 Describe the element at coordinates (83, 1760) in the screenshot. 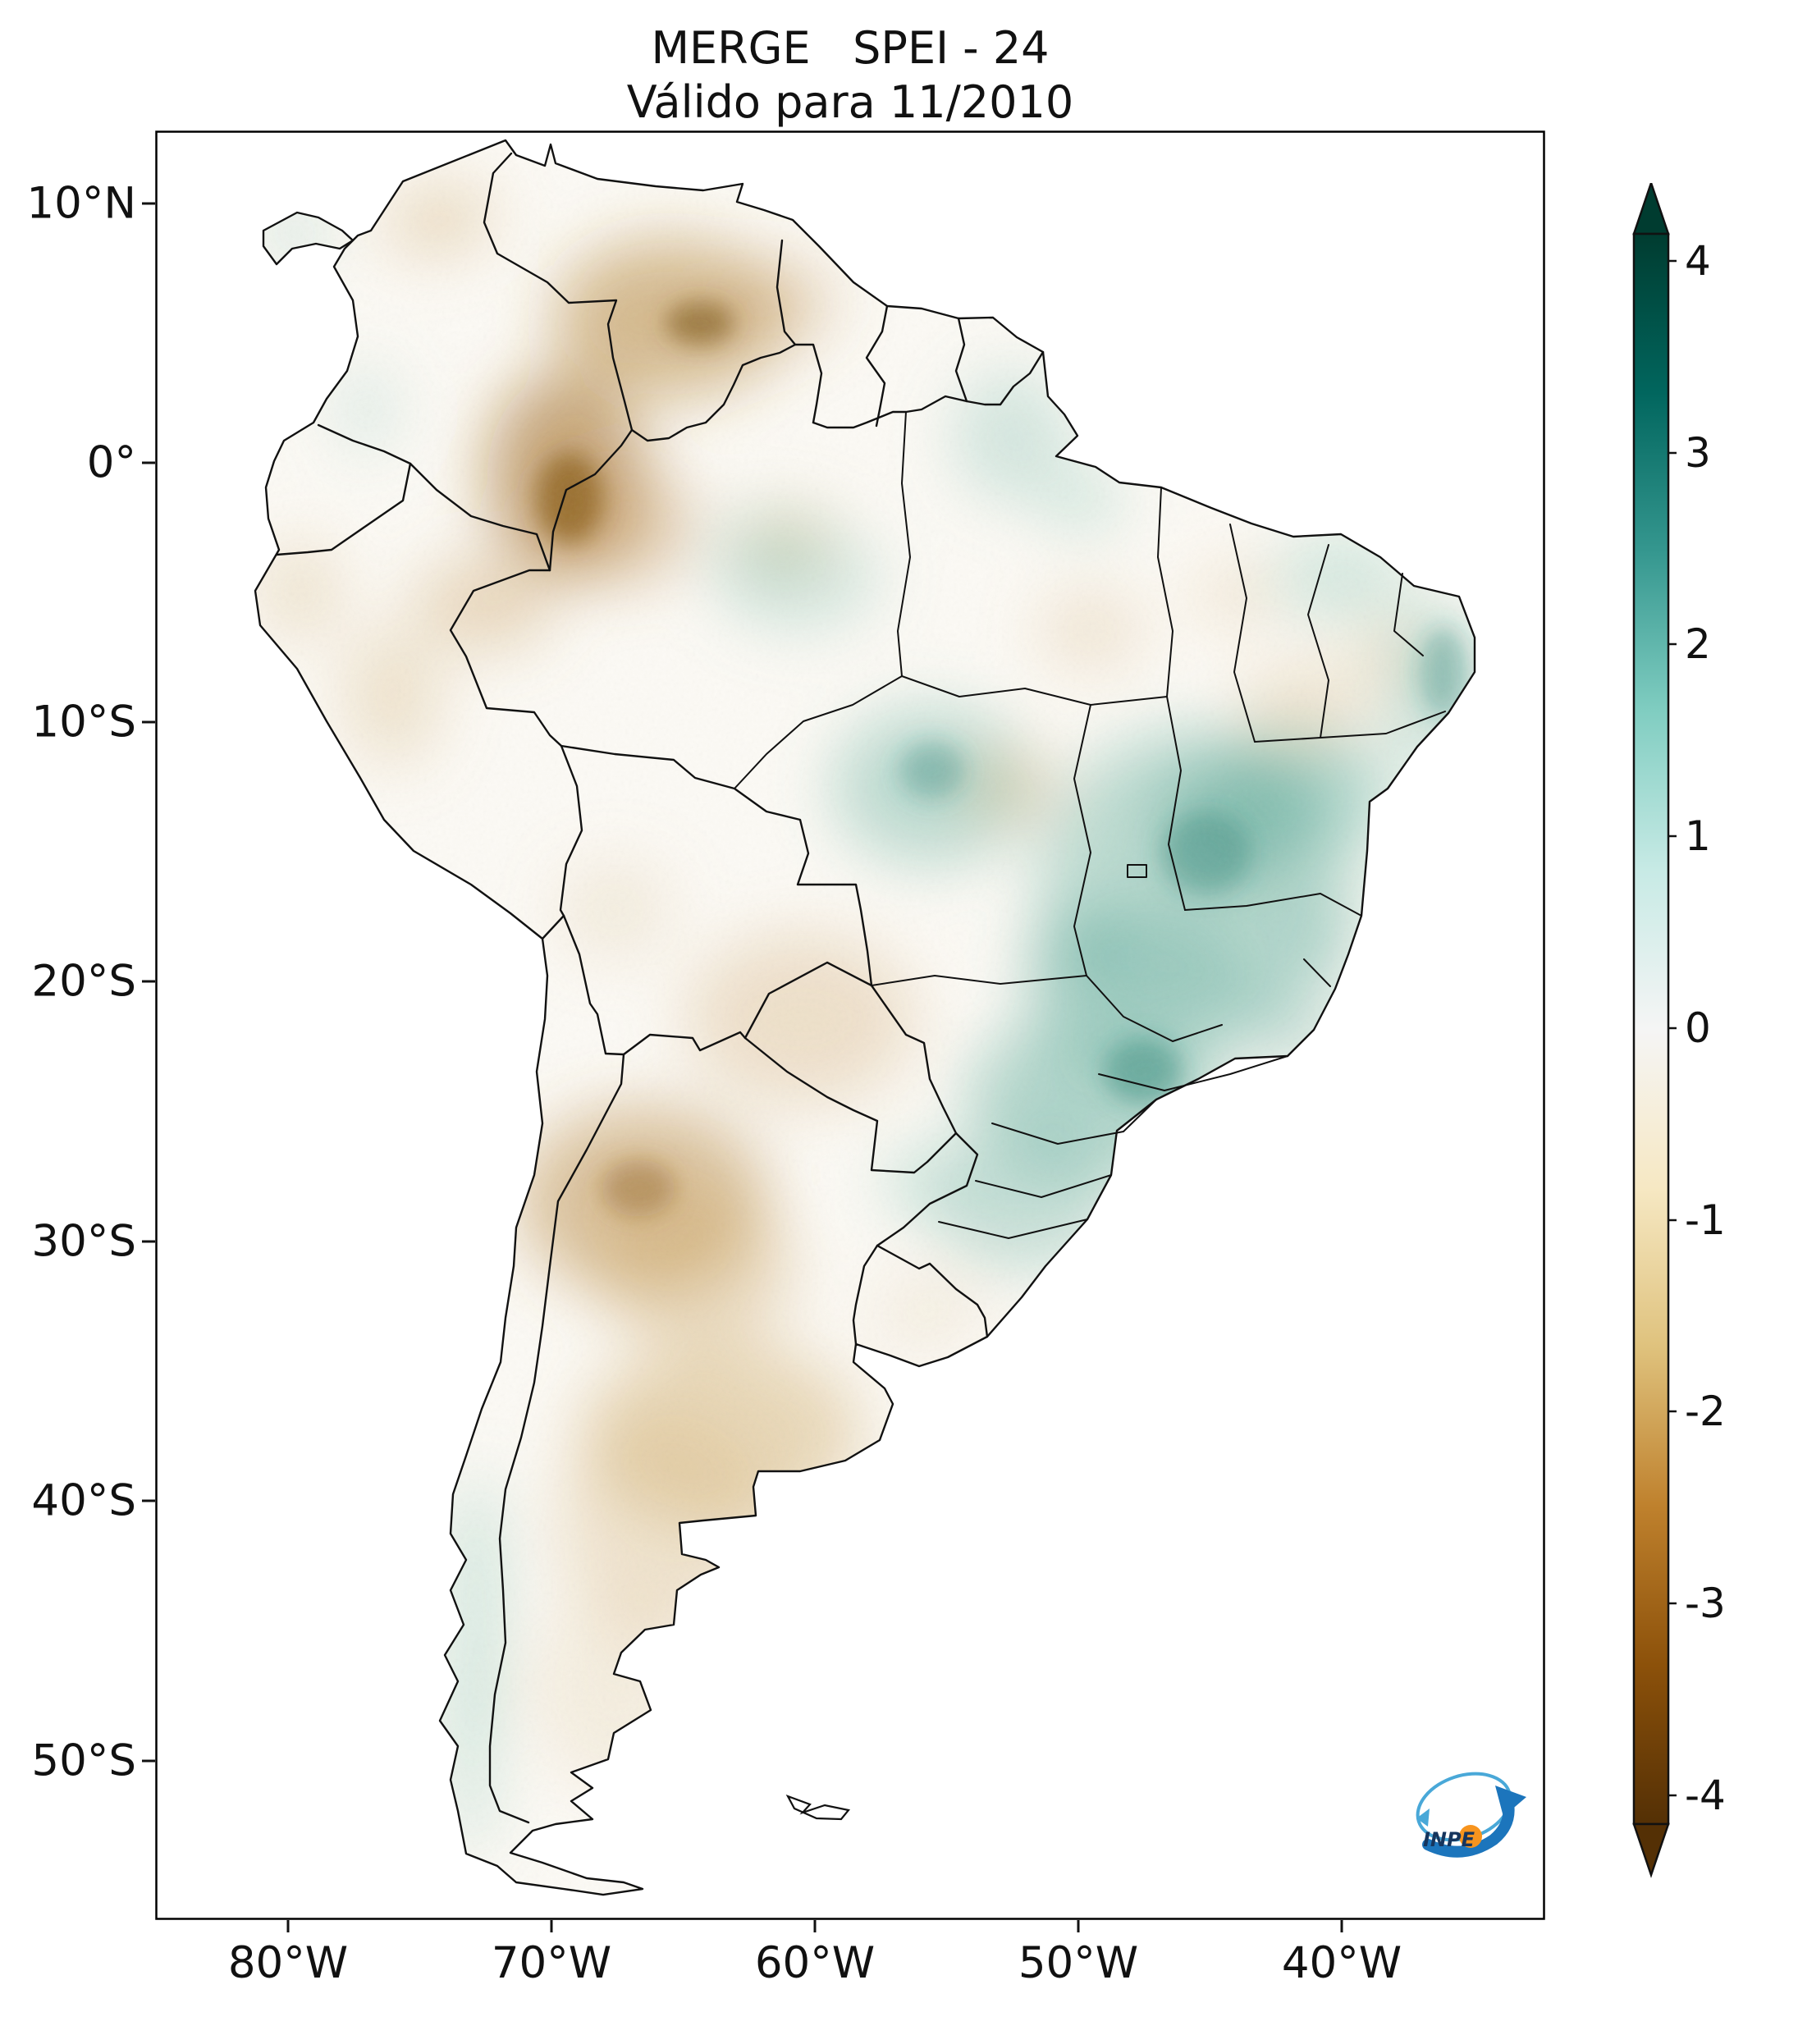

I see `y-axis-tick-label: 50°S` at that location.